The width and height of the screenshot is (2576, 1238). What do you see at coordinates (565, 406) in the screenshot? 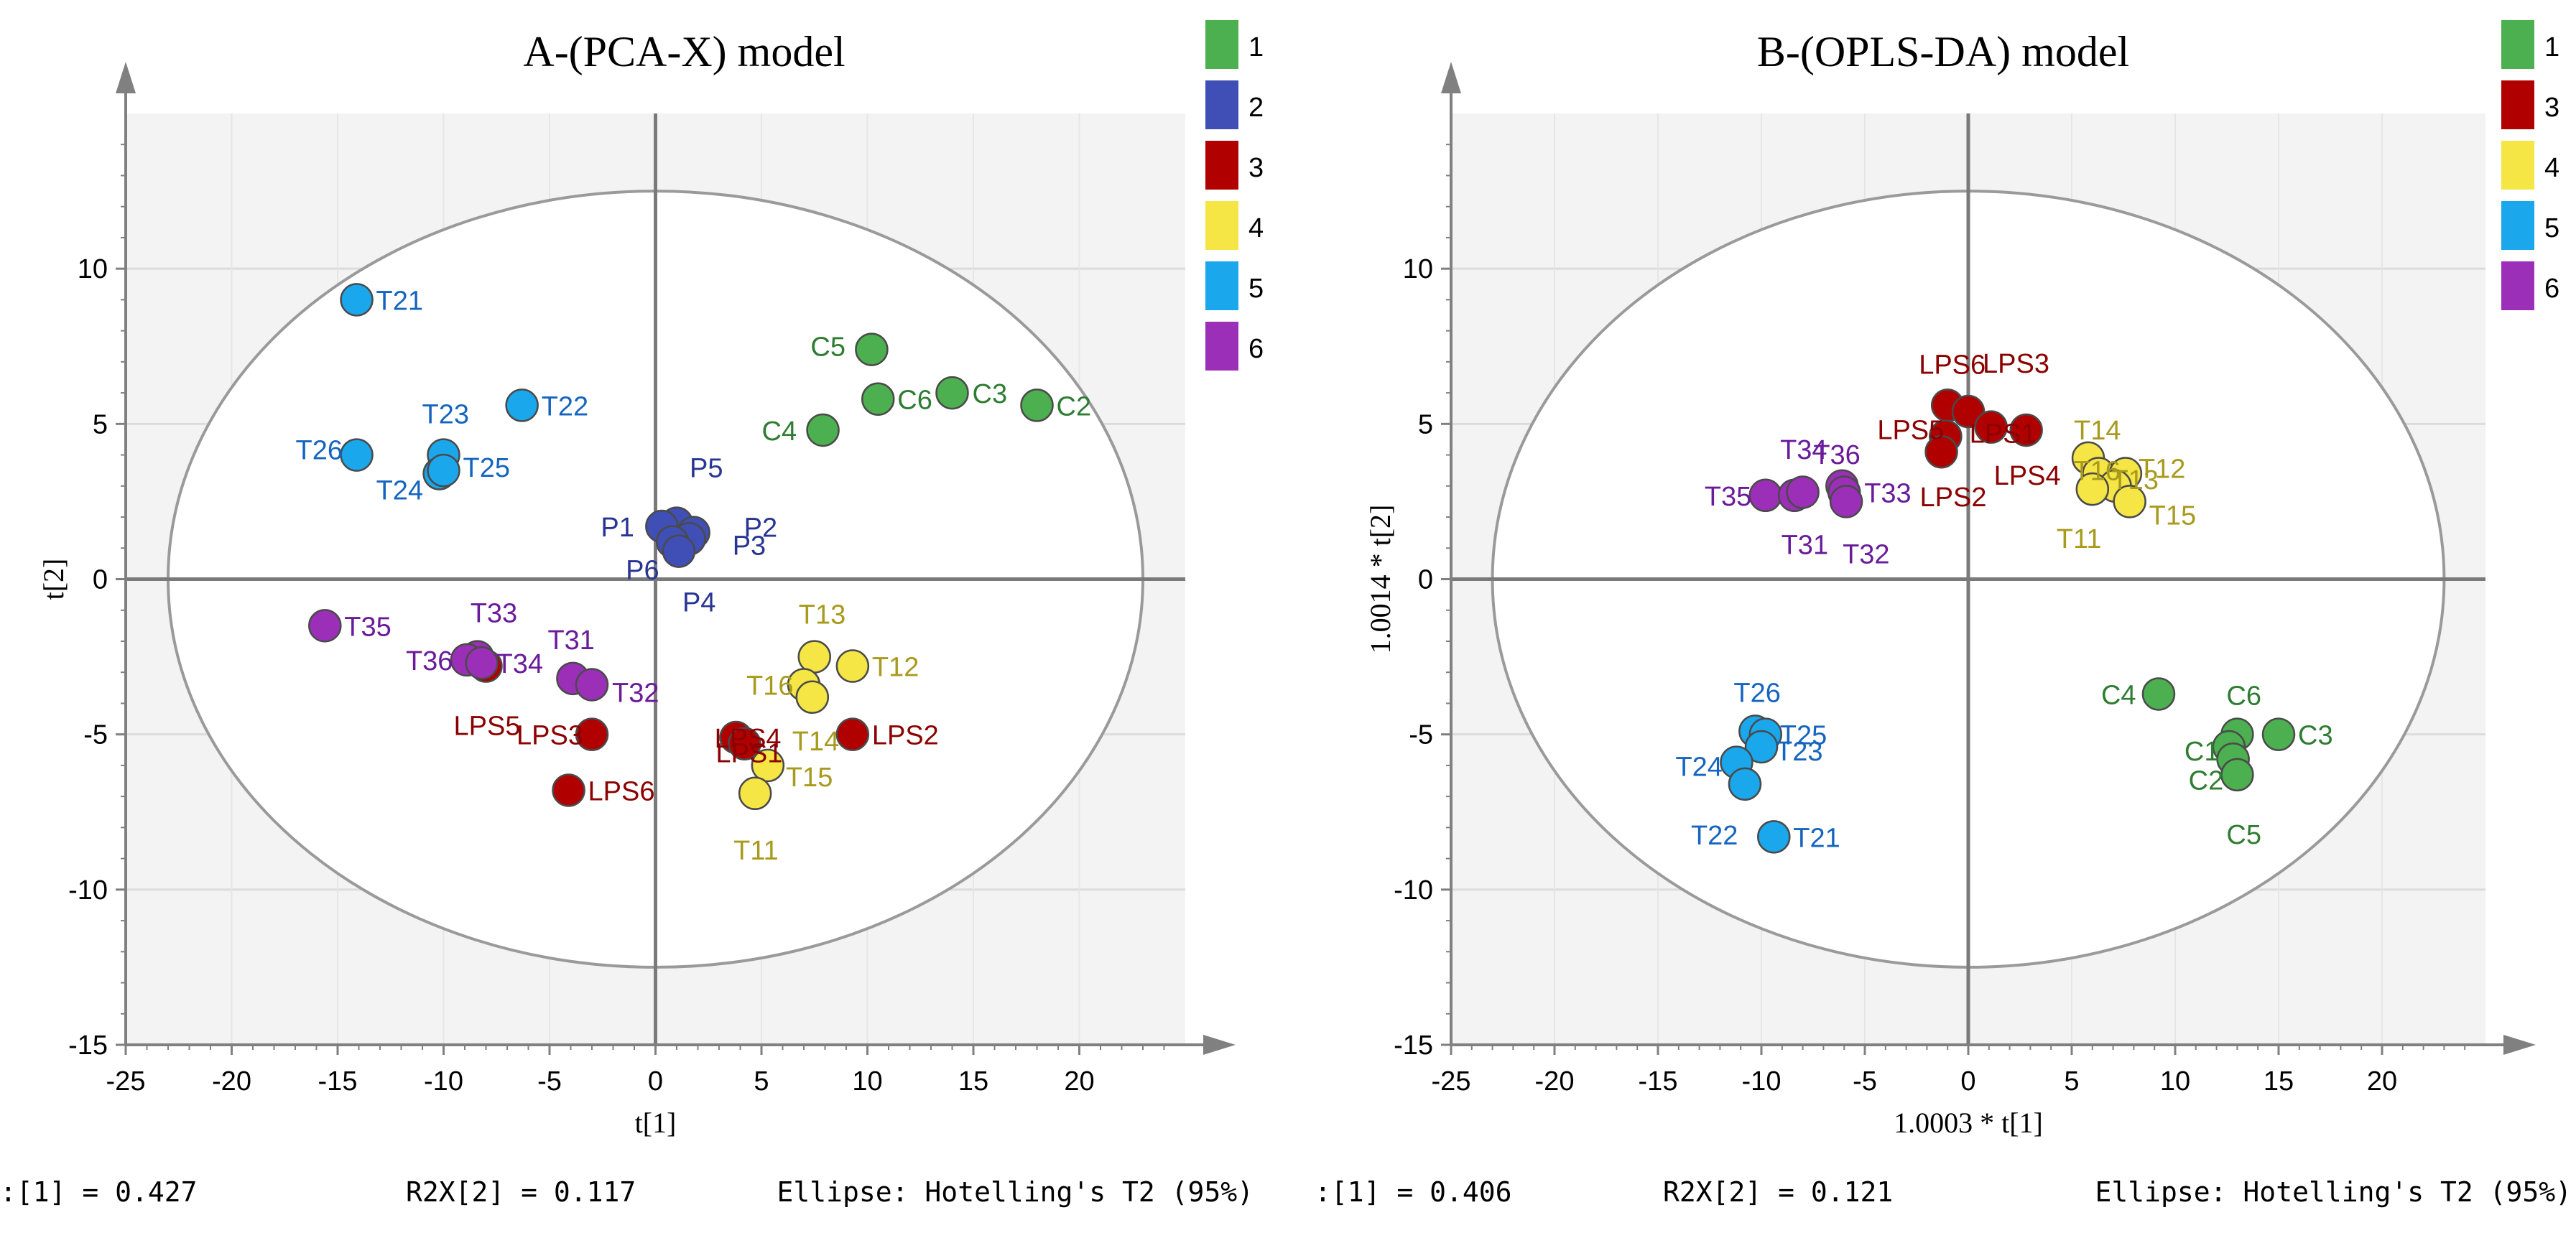
I see `point-label: T22` at bounding box center [565, 406].